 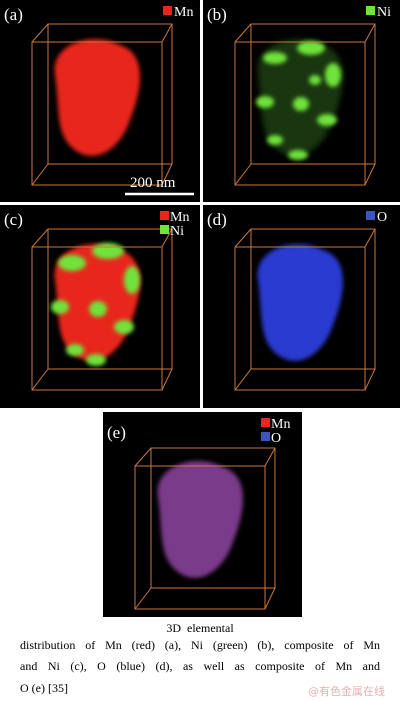 What do you see at coordinates (44, 688) in the screenshot?
I see `caption-line: O (e) [35]` at bounding box center [44, 688].